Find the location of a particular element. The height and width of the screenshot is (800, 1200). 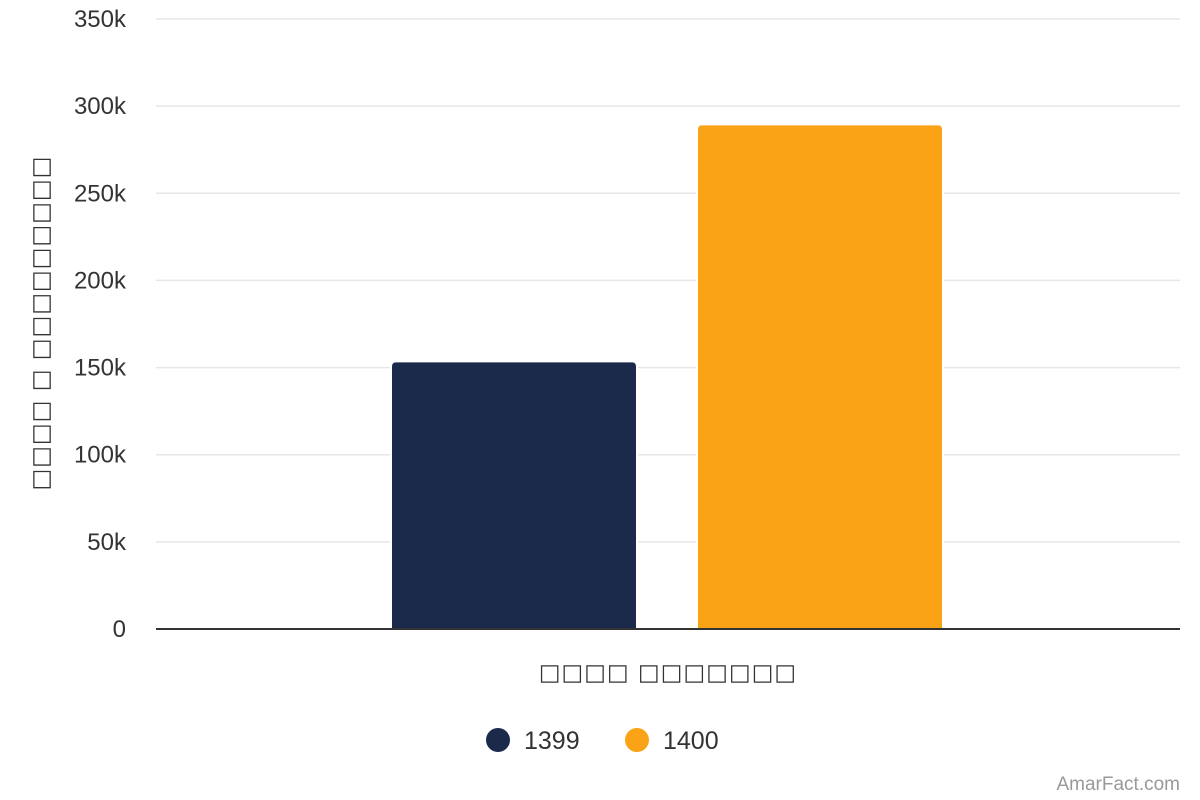

y-tick-labels: 0 50k 100k 150k 200k 250k 300k 350k is located at coordinates (100, 324).